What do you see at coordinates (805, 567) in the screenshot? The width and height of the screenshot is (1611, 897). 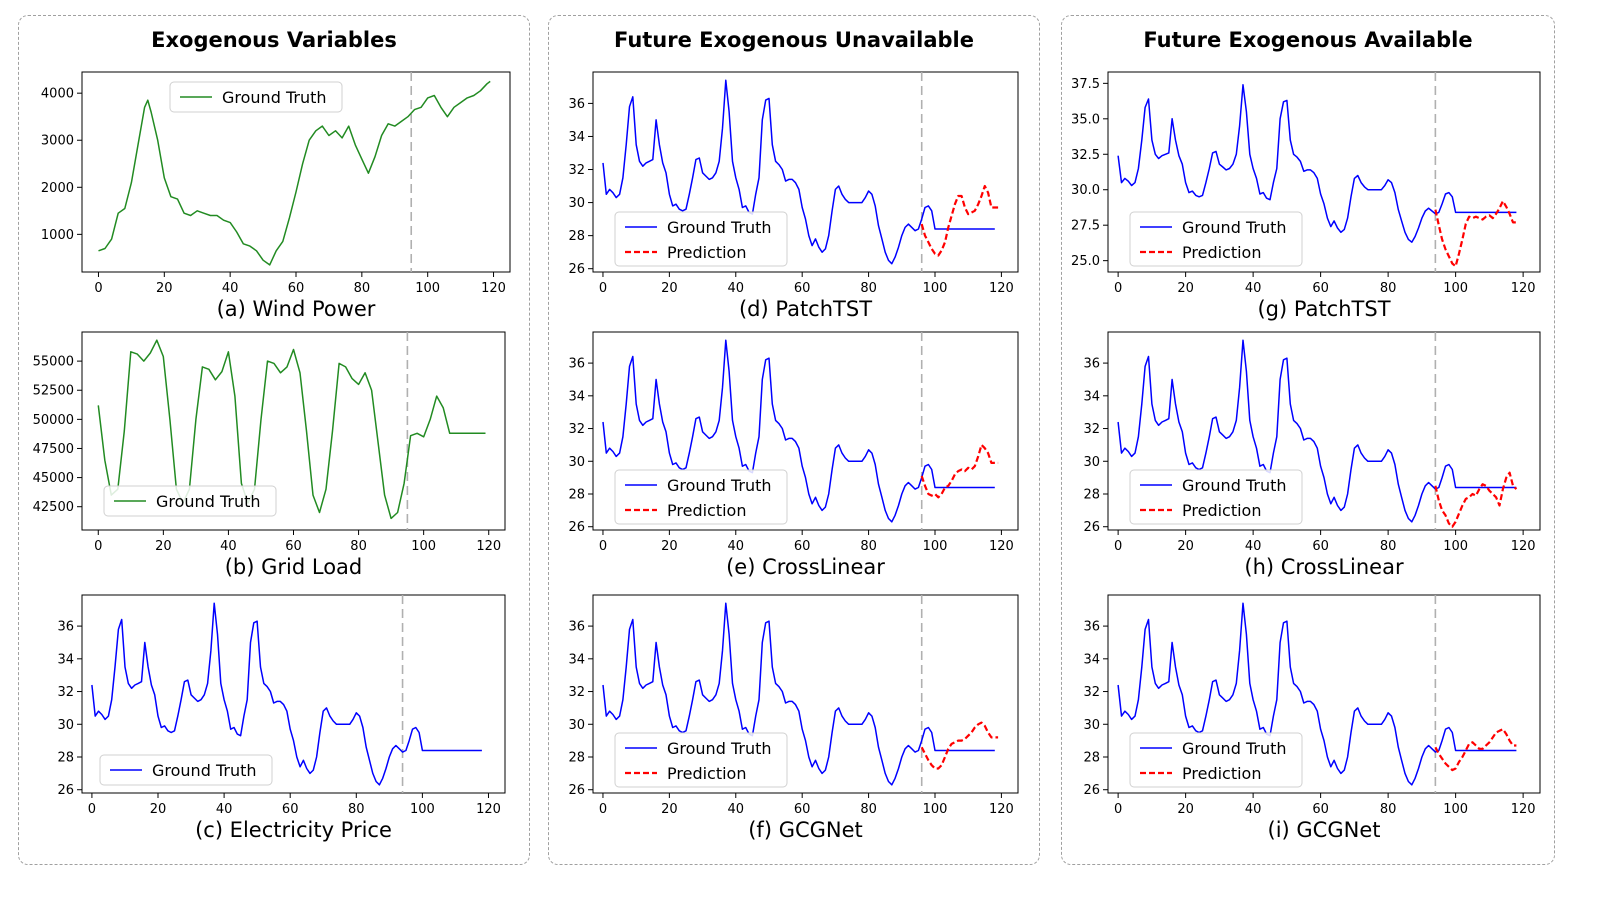 I see `chart-title: (e) CrossLinear` at bounding box center [805, 567].